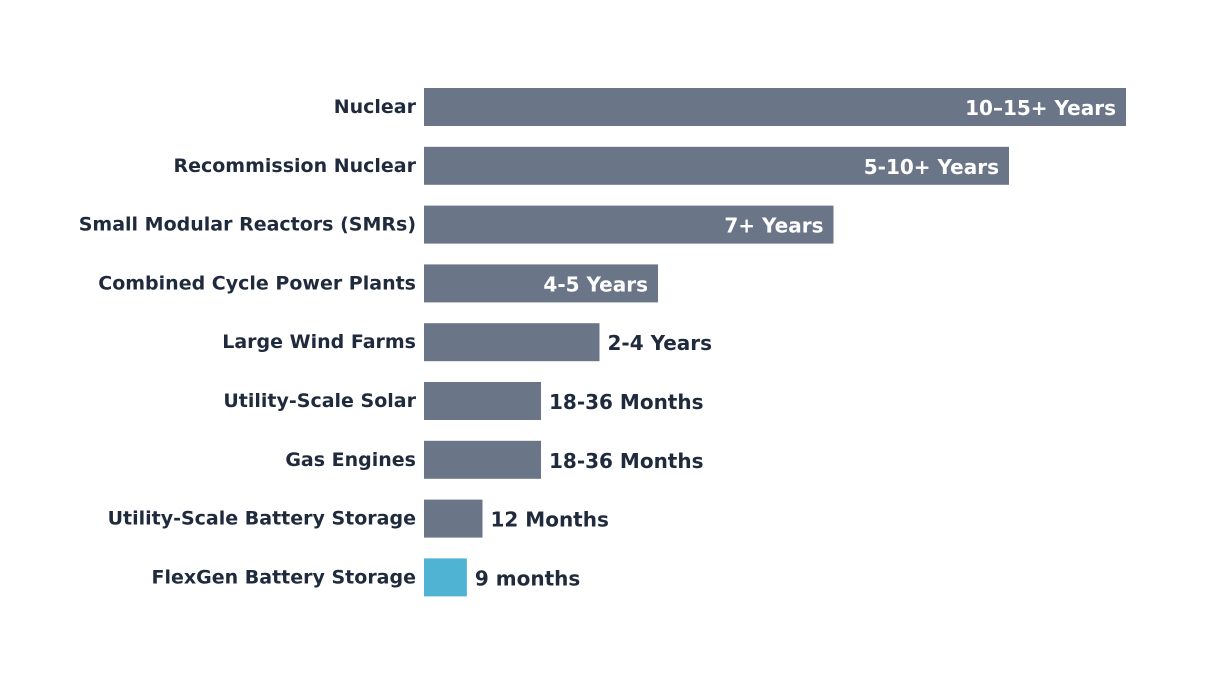 The height and width of the screenshot is (684, 1216). Describe the element at coordinates (294, 166) in the screenshot. I see `category-label: Recommission Nuclear` at that location.